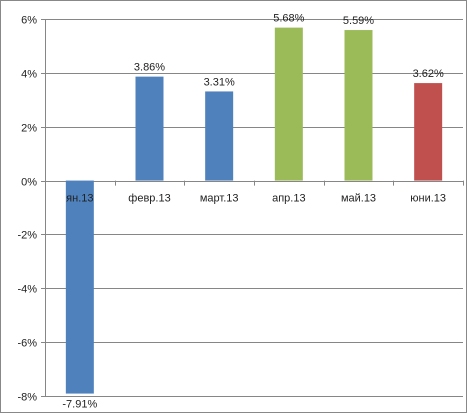 The width and height of the screenshot is (467, 413). What do you see at coordinates (288, 19) in the screenshot?
I see `data-label: 5.68%` at bounding box center [288, 19].